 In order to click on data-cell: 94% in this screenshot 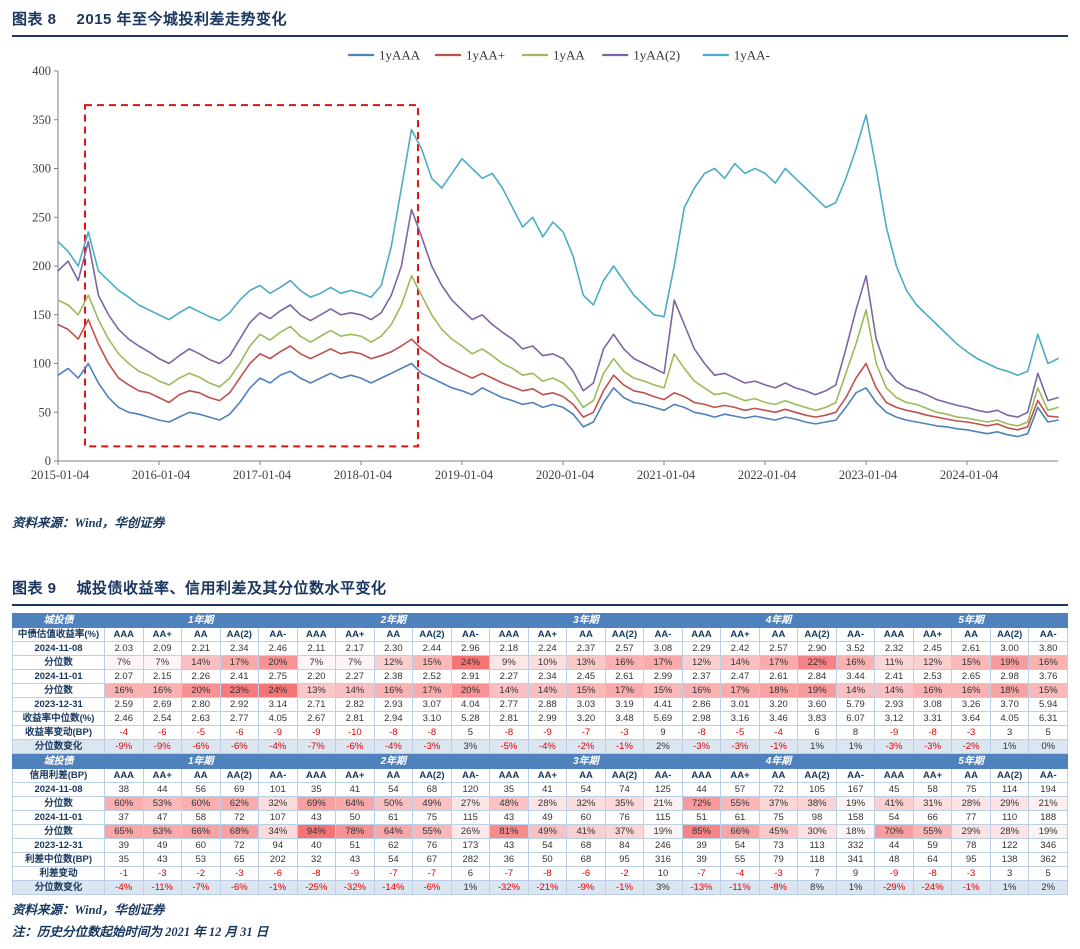, I will do `click(316, 831)`.